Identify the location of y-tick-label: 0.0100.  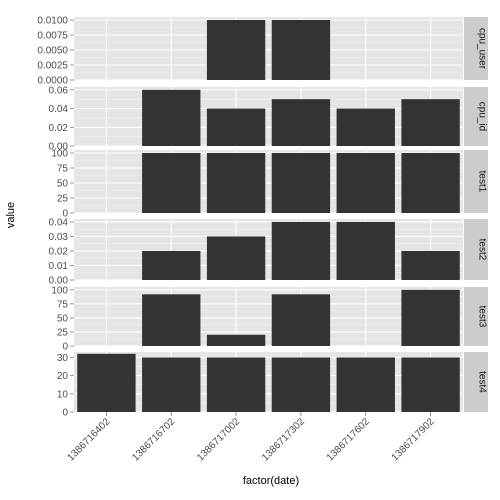
(52, 21).